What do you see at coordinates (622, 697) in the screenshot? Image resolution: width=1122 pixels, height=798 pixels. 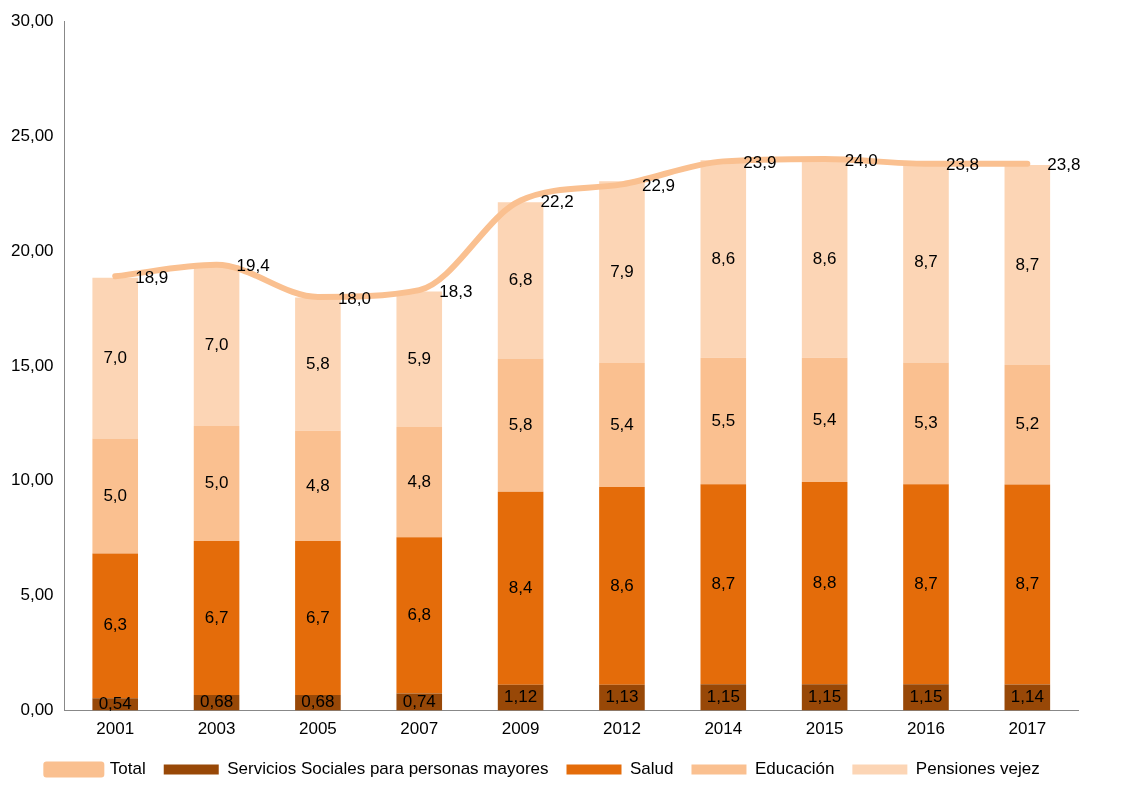 I see `data-label: 1,13` at bounding box center [622, 697].